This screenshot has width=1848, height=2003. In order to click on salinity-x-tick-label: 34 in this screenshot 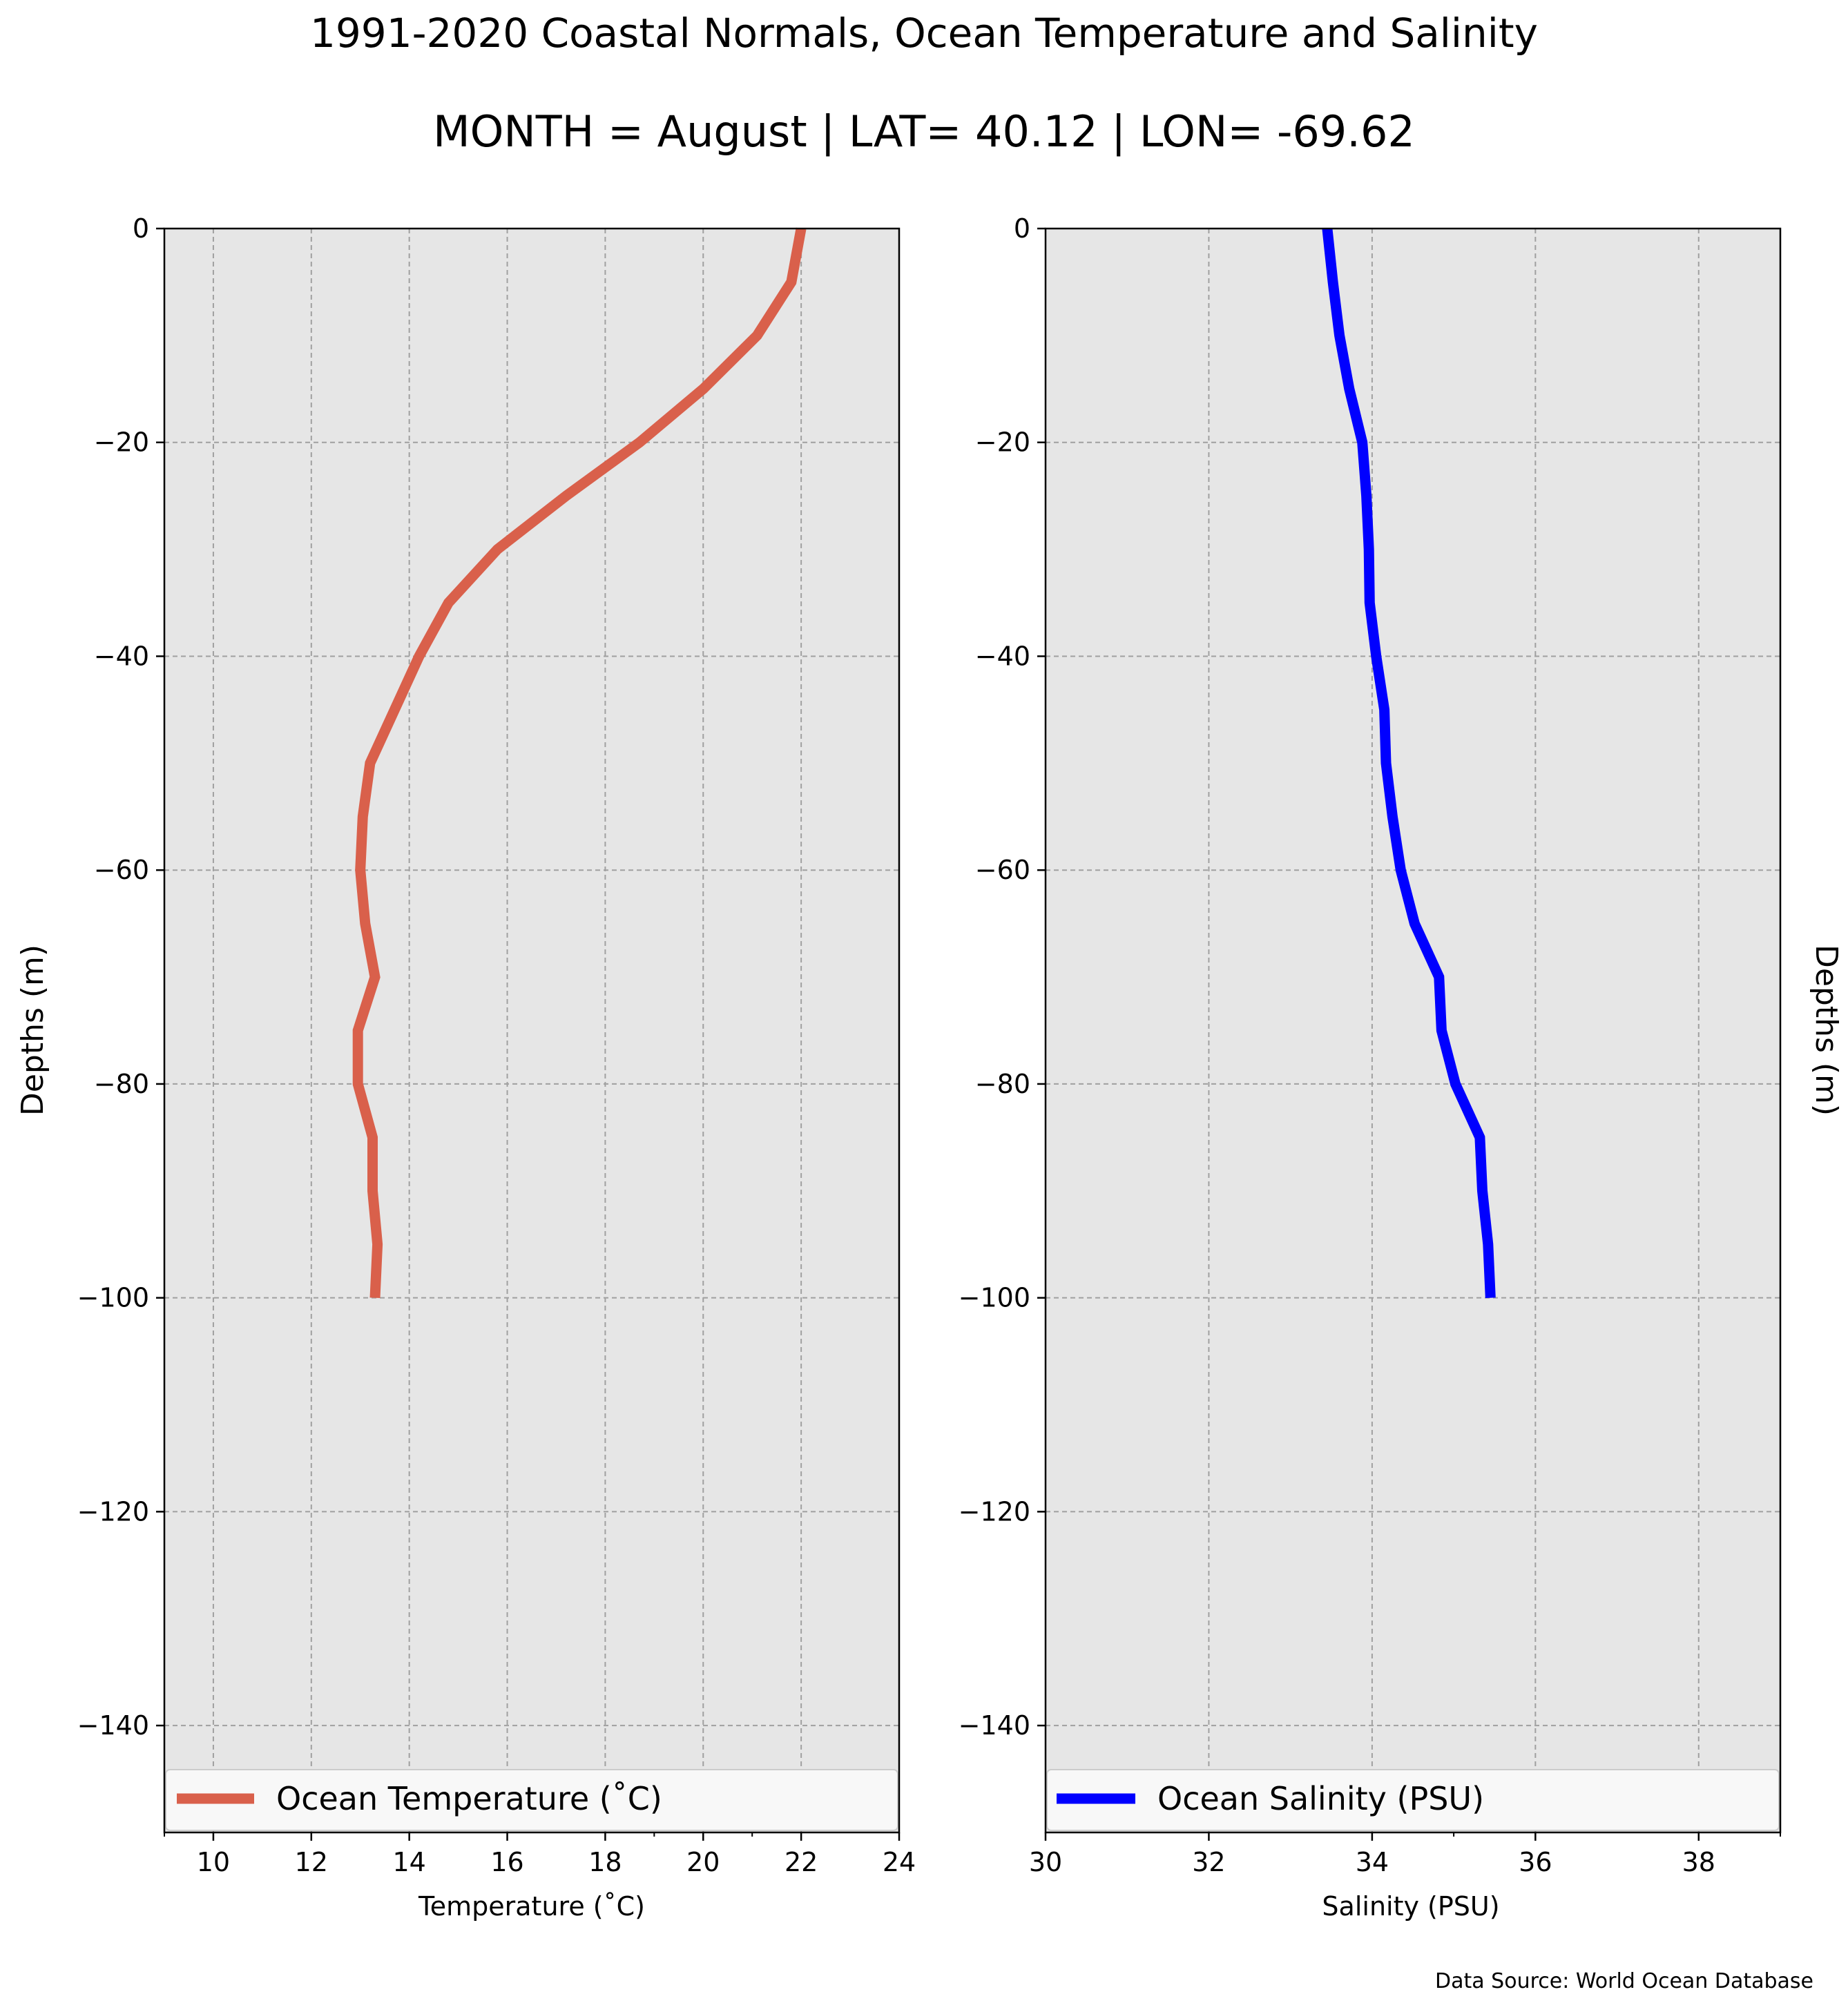, I will do `click(1372, 1862)`.